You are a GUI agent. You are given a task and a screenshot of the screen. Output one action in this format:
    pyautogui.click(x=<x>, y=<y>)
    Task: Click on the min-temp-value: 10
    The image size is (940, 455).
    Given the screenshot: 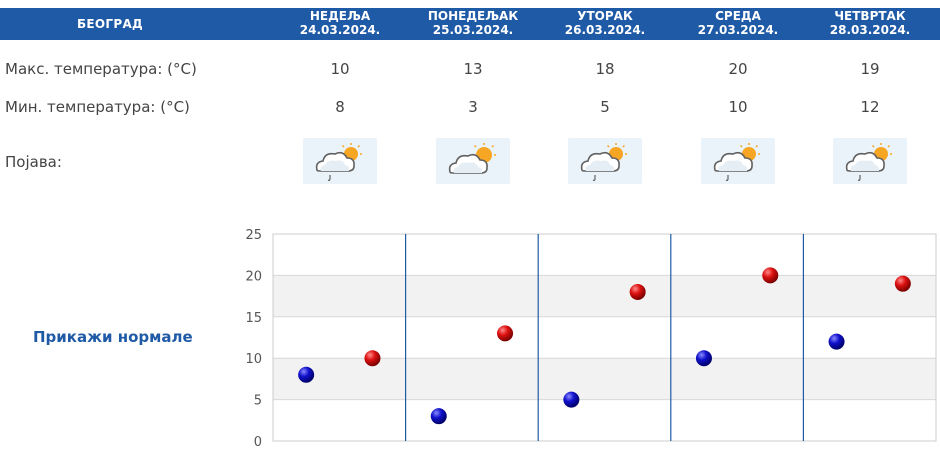 What is the action you would take?
    pyautogui.click(x=738, y=107)
    